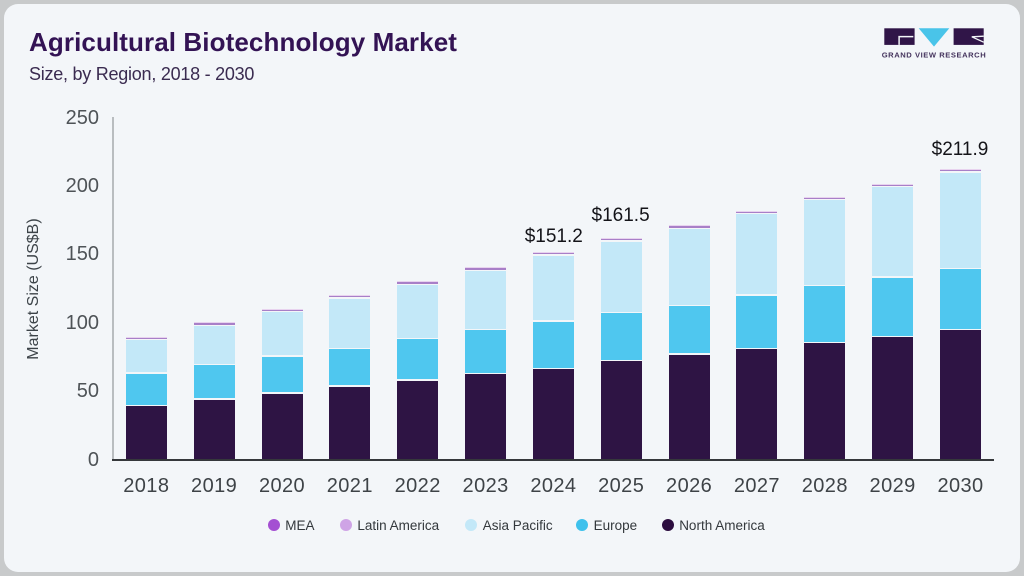 The width and height of the screenshot is (1024, 576). Describe the element at coordinates (934, 54) in the screenshot. I see `svg-text: GRAND VIEW RESEARCH` at that location.